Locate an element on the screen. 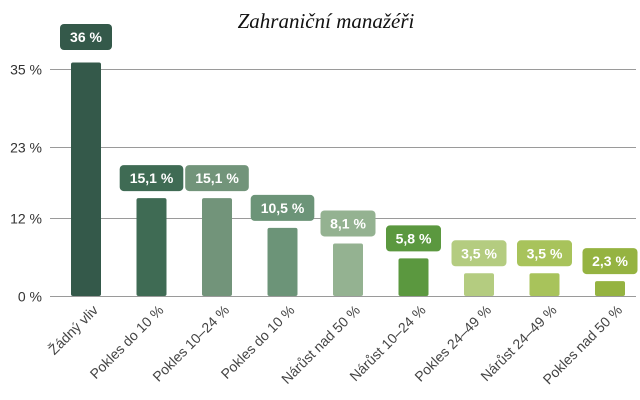 This screenshot has height=400, width=640. data-label-text: 5,8 % is located at coordinates (414, 238).